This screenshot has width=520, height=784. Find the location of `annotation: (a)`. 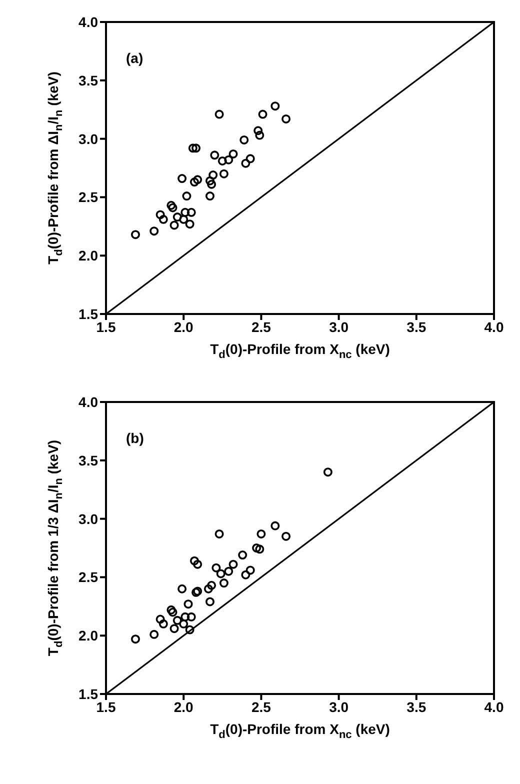

annotation: (a) is located at coordinates (135, 58).